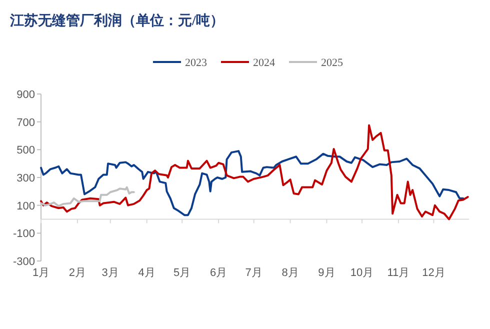 This screenshot has height=329, width=490. What do you see at coordinates (327, 273) in the screenshot?
I see `x-tick-label: 9月` at bounding box center [327, 273].